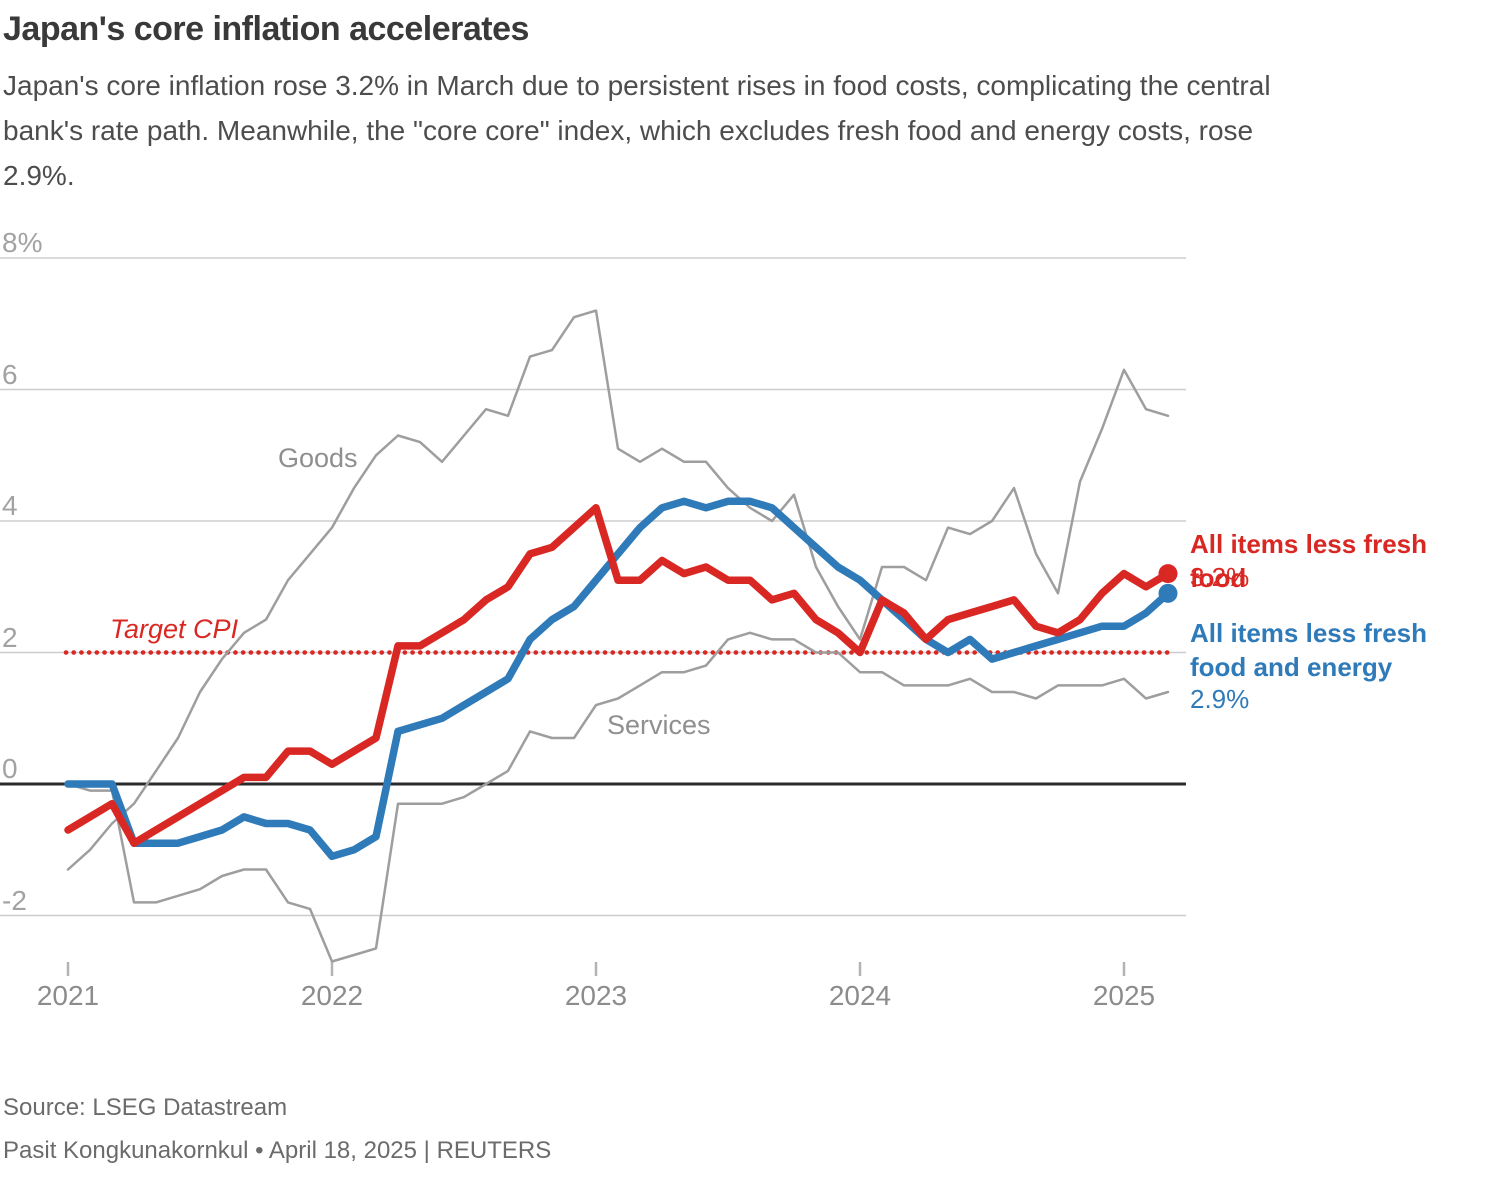 The height and width of the screenshot is (1200, 1490). Describe the element at coordinates (174, 629) in the screenshot. I see `target-cpi-label: Target CPI` at that location.